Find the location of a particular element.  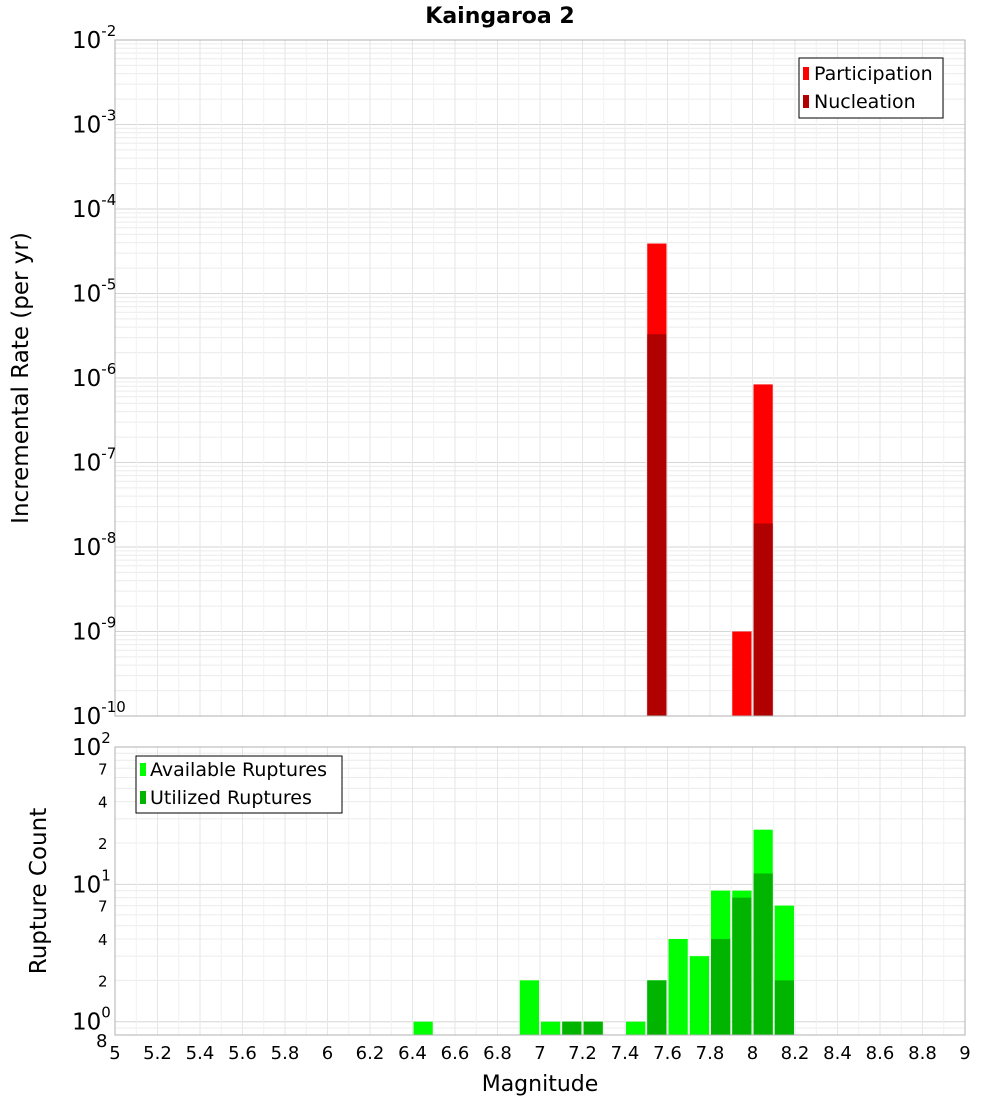

legend-label: Available Ruptures is located at coordinates (238, 770).